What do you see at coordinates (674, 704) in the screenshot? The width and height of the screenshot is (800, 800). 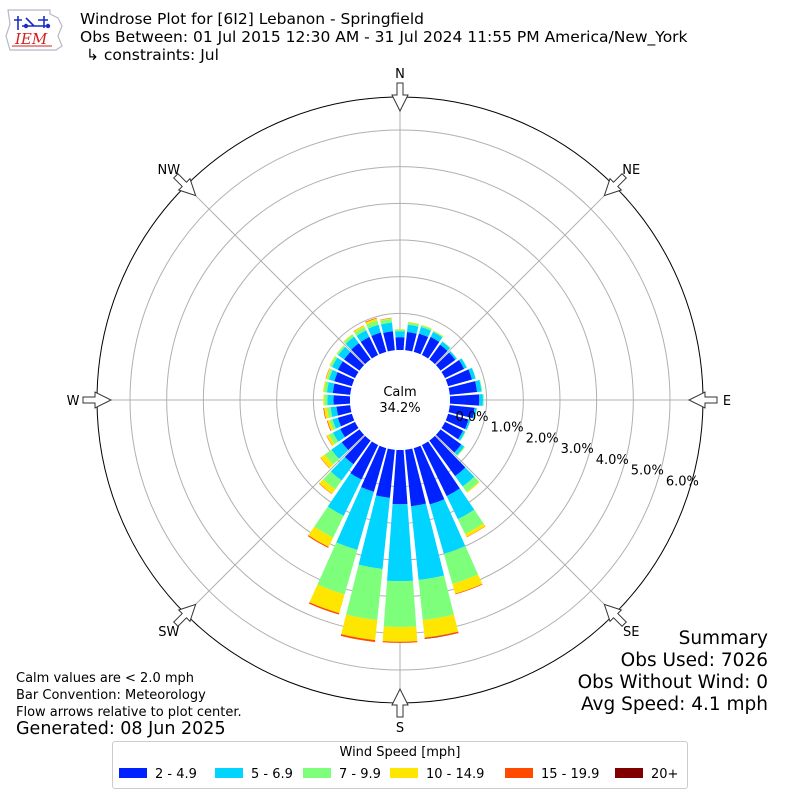 I see `summary-avg-speed: Avg Speed: 4.1 mph` at bounding box center [674, 704].